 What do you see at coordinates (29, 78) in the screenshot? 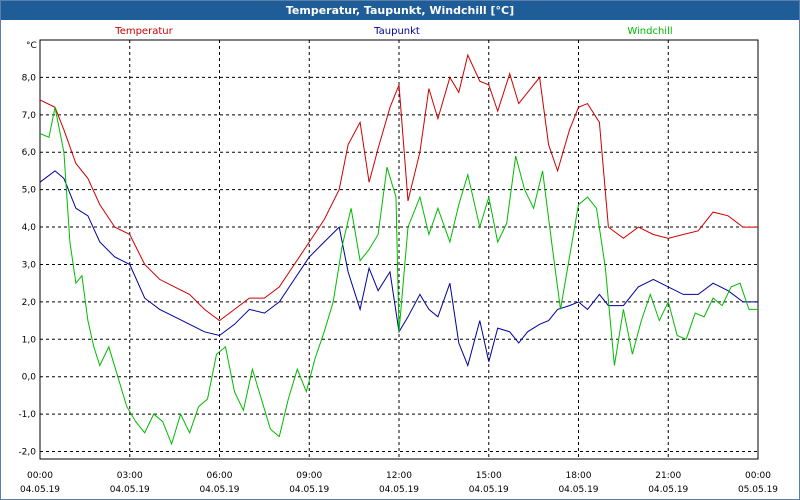
I see `y-tick-label: 8,0` at bounding box center [29, 78].